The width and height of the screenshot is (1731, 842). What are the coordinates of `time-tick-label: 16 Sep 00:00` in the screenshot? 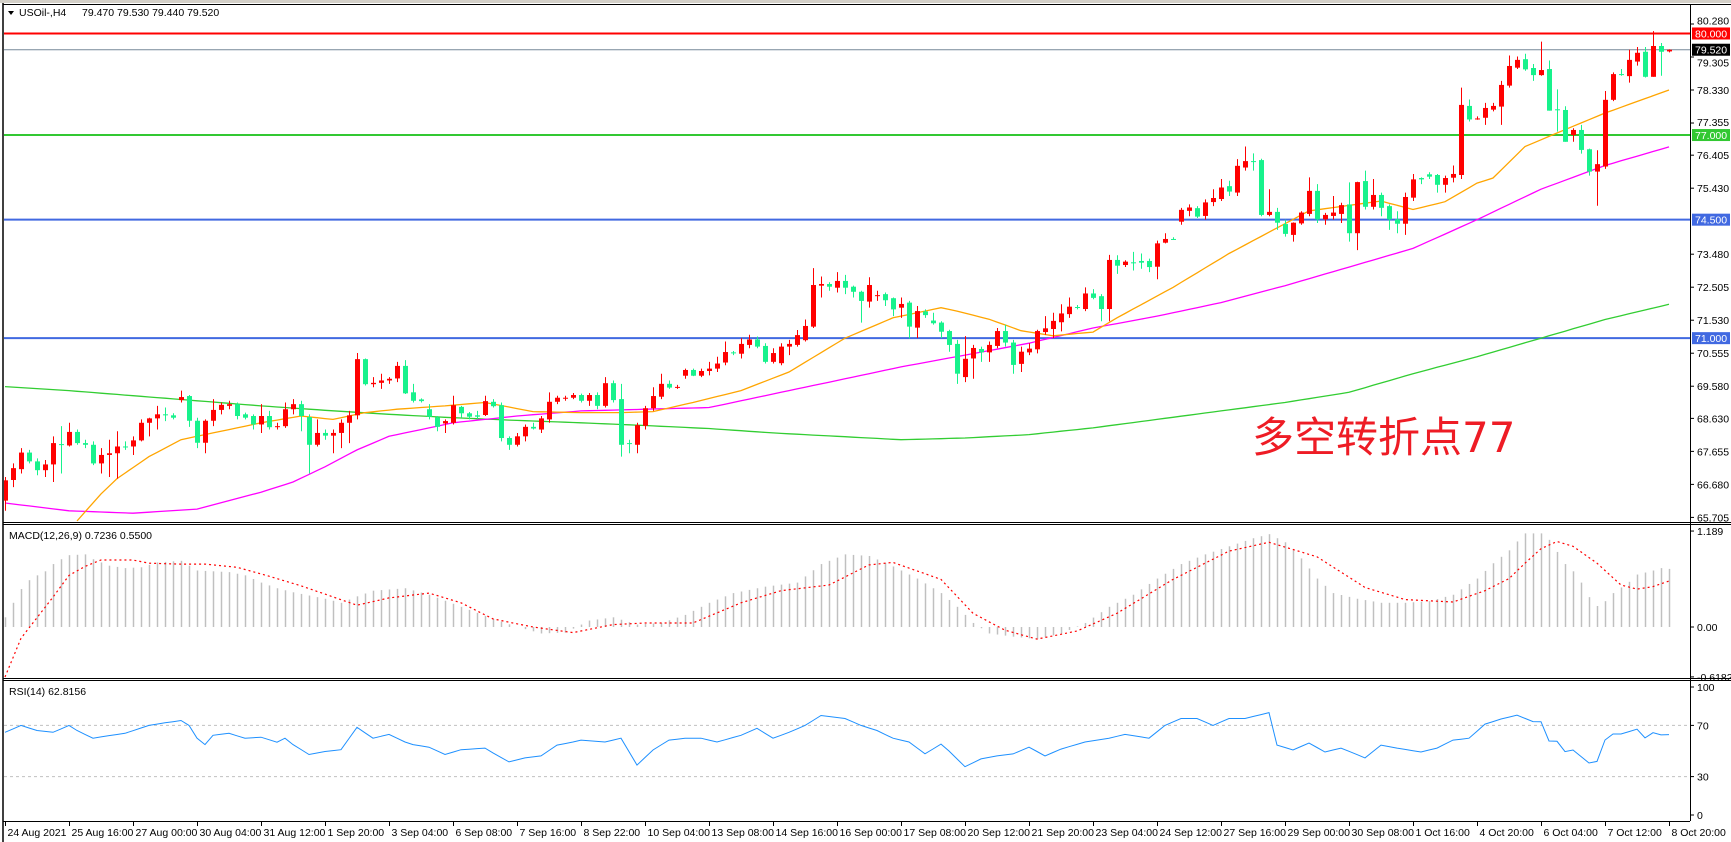 It's located at (871, 833).